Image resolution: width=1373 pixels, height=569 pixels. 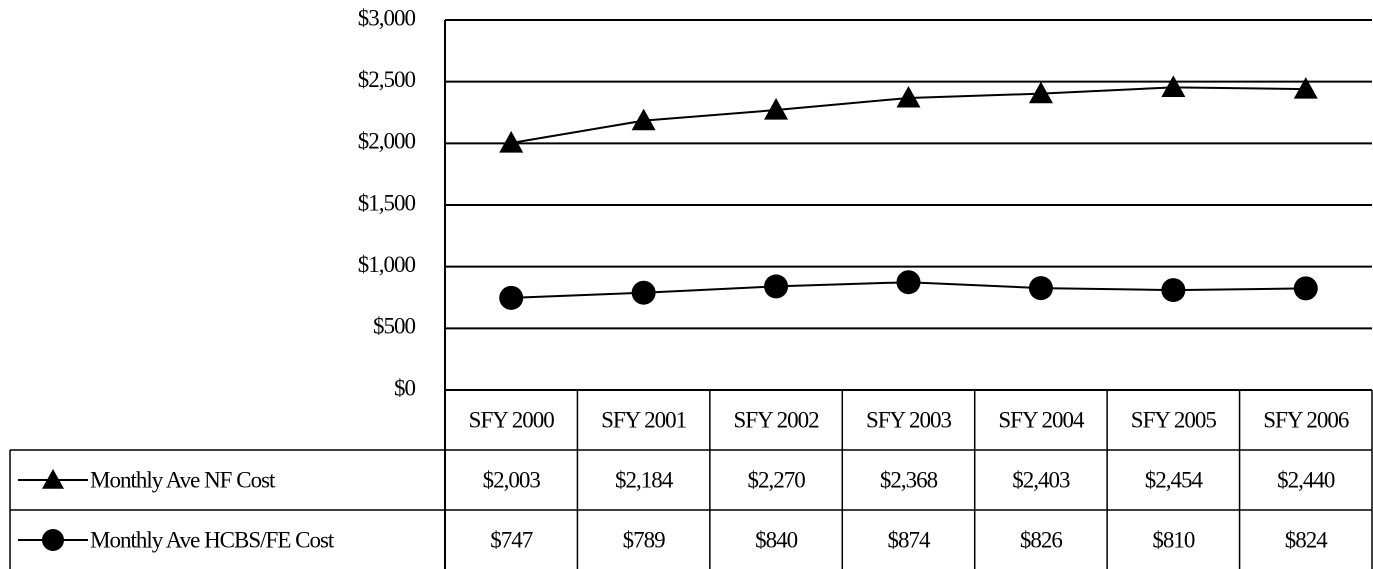 I want to click on x-tick-label: SFY 2000, so click(x=512, y=419).